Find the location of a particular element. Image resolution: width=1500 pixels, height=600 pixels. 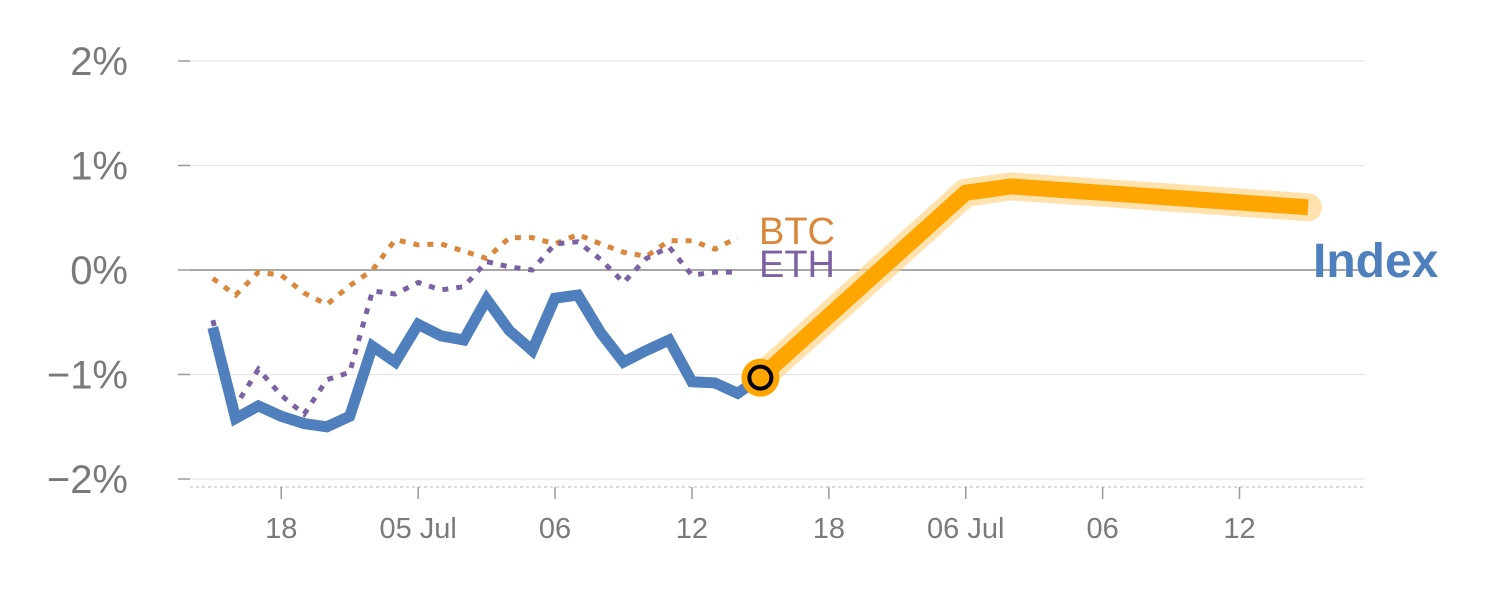

index-label: Index is located at coordinates (1376, 261).